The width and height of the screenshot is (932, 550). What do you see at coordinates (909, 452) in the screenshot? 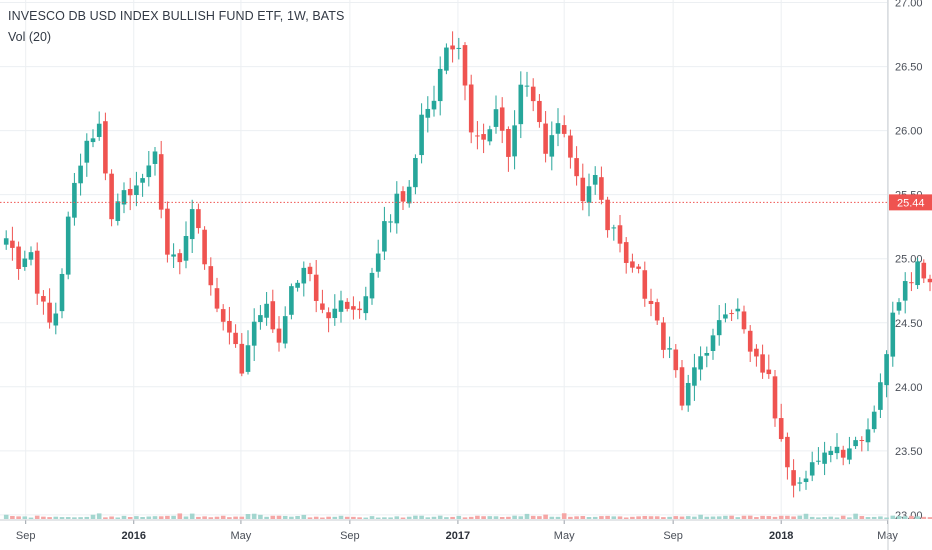
I see `y-tick-label: 23.50` at bounding box center [909, 452].